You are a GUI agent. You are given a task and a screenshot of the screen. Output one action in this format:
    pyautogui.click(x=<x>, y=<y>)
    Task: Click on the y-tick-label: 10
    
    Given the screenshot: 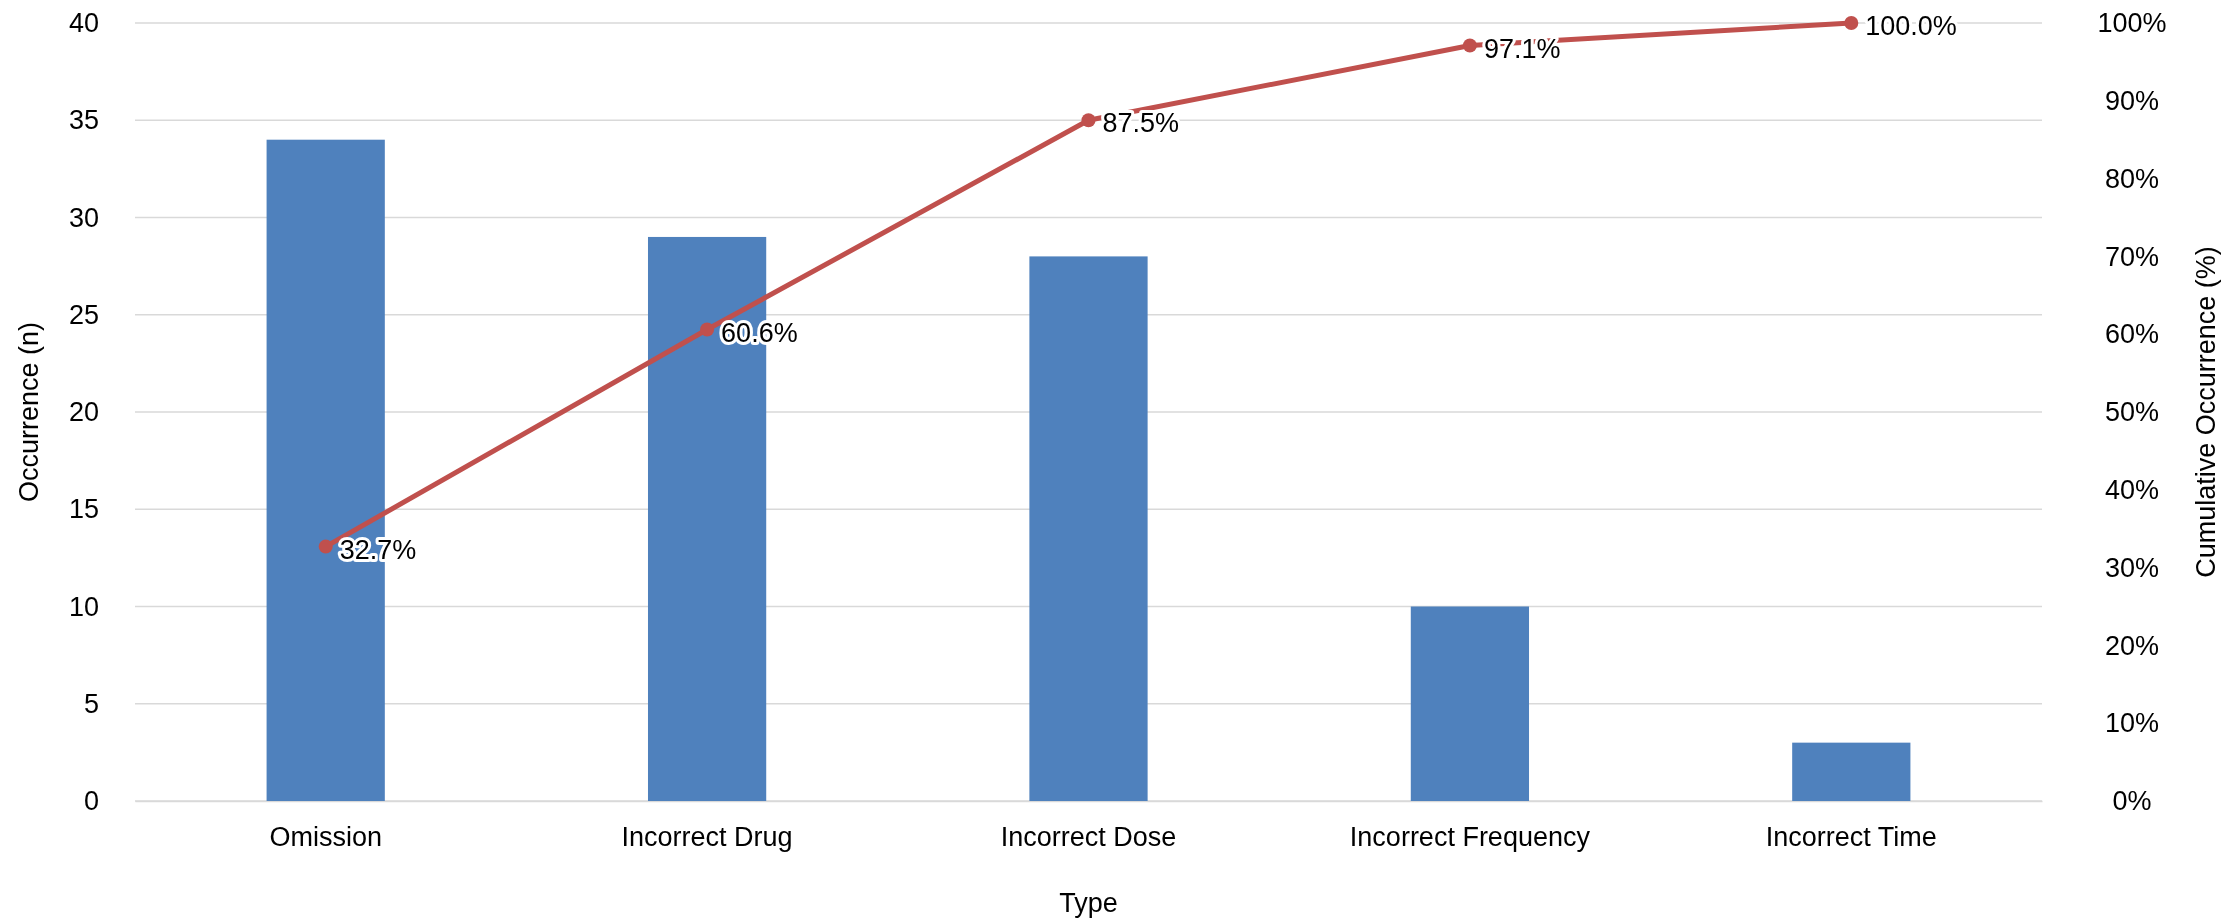 What is the action you would take?
    pyautogui.click(x=83, y=606)
    